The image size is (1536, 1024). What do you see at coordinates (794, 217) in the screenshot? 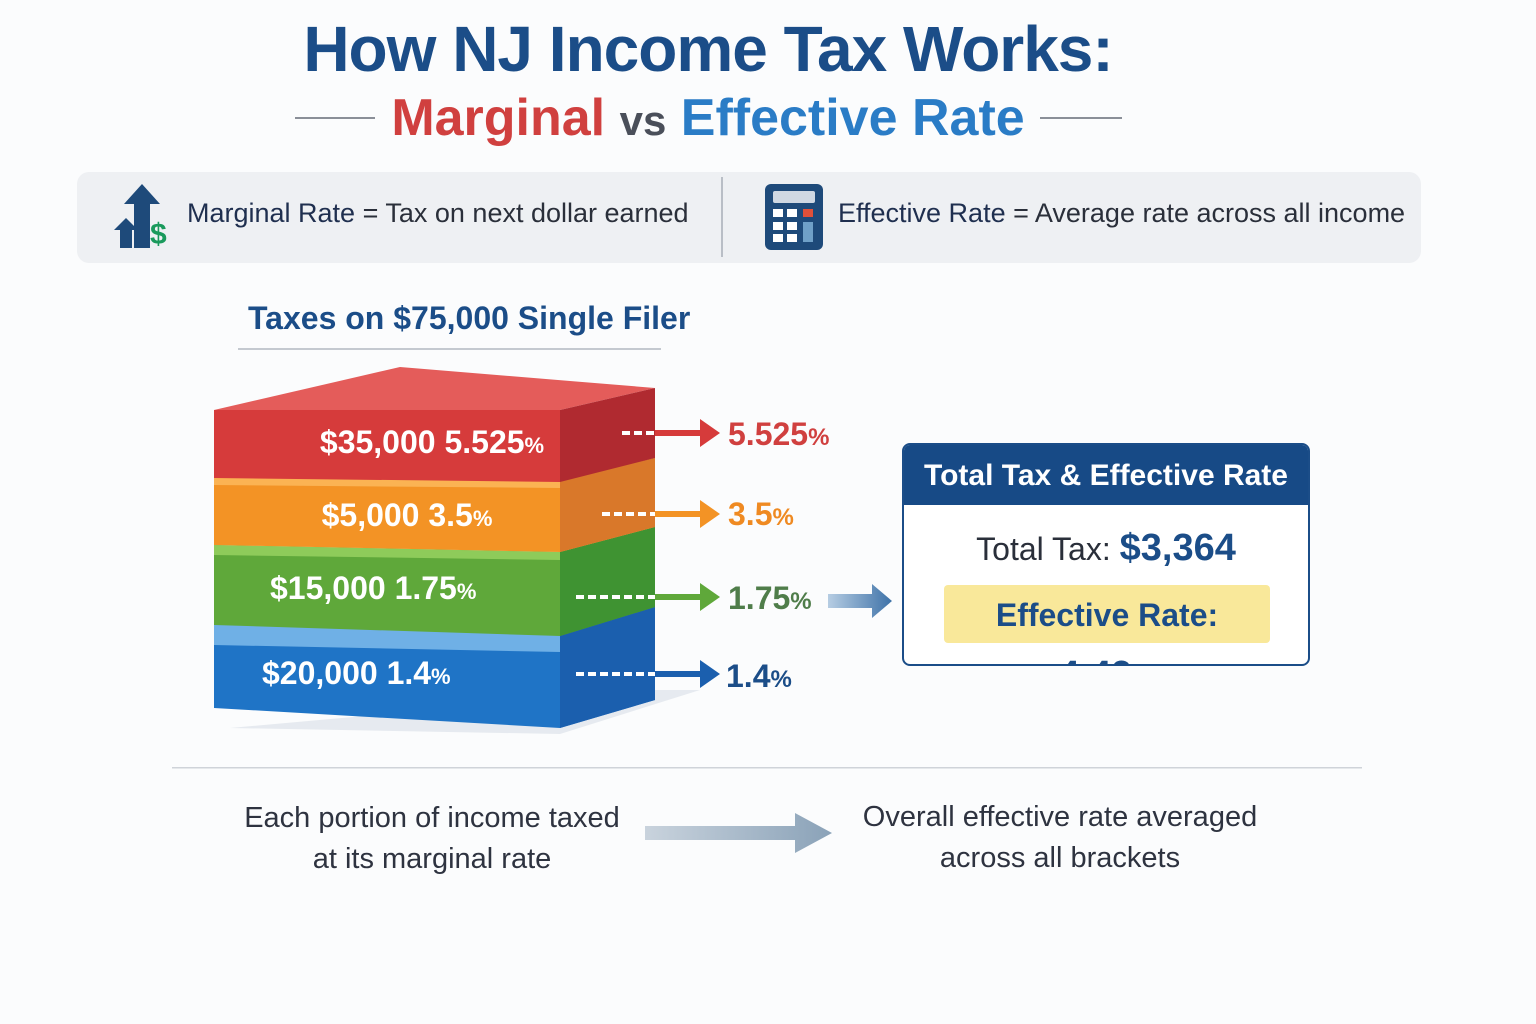
I see `calculator-icon` at bounding box center [794, 217].